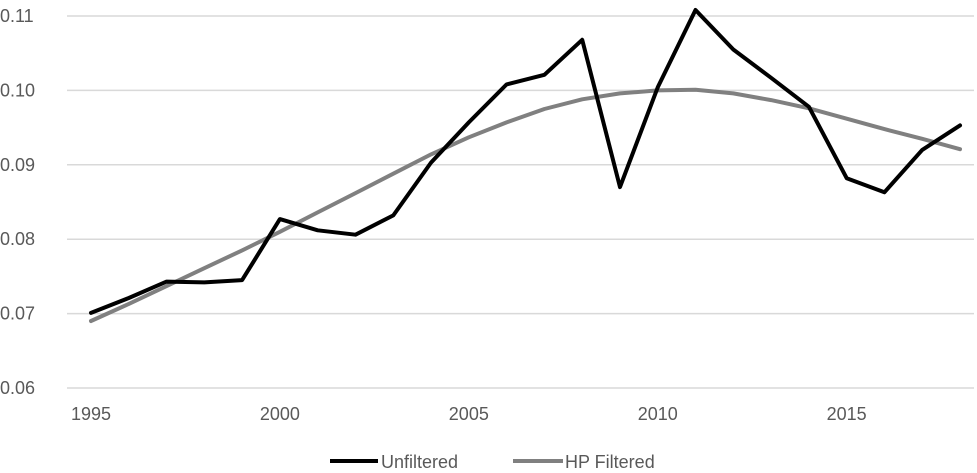 The image size is (977, 473). What do you see at coordinates (91, 414) in the screenshot?
I see `x-tick-label: 1995` at bounding box center [91, 414].